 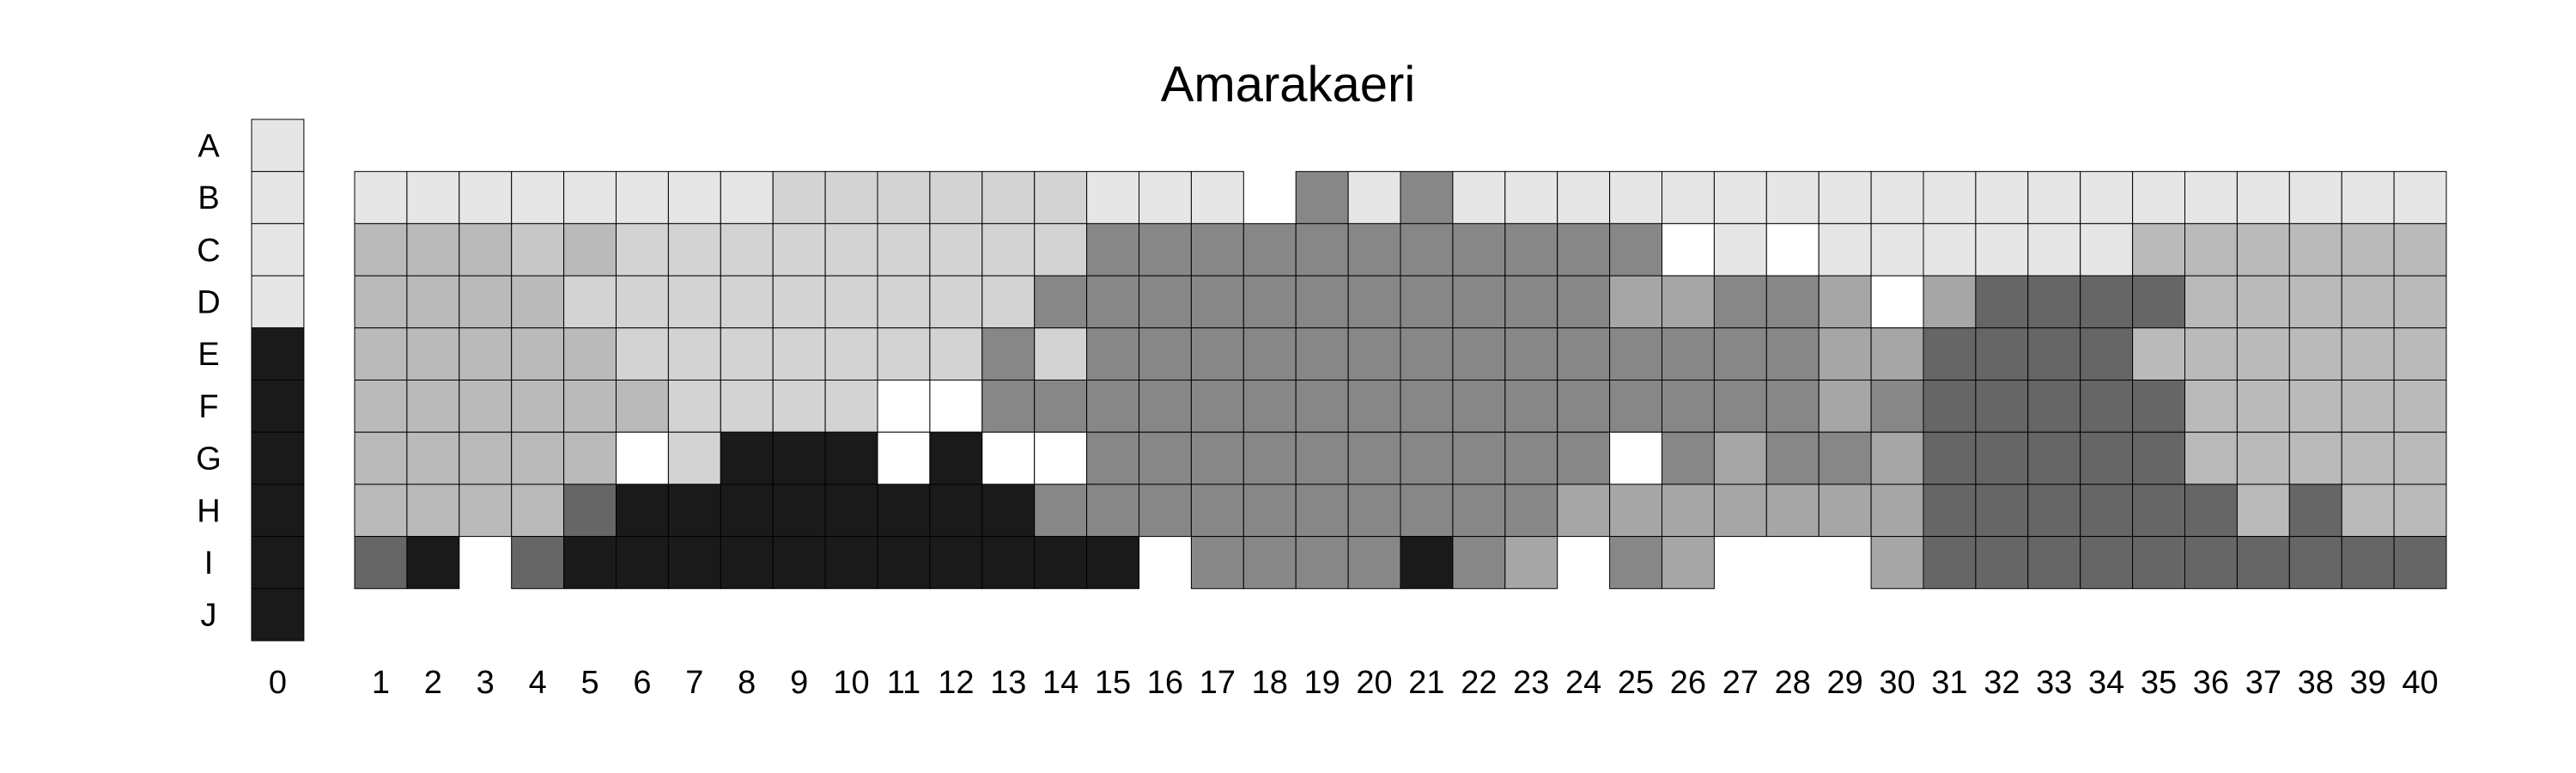 I want to click on column-label-39: 39, so click(x=2368, y=683).